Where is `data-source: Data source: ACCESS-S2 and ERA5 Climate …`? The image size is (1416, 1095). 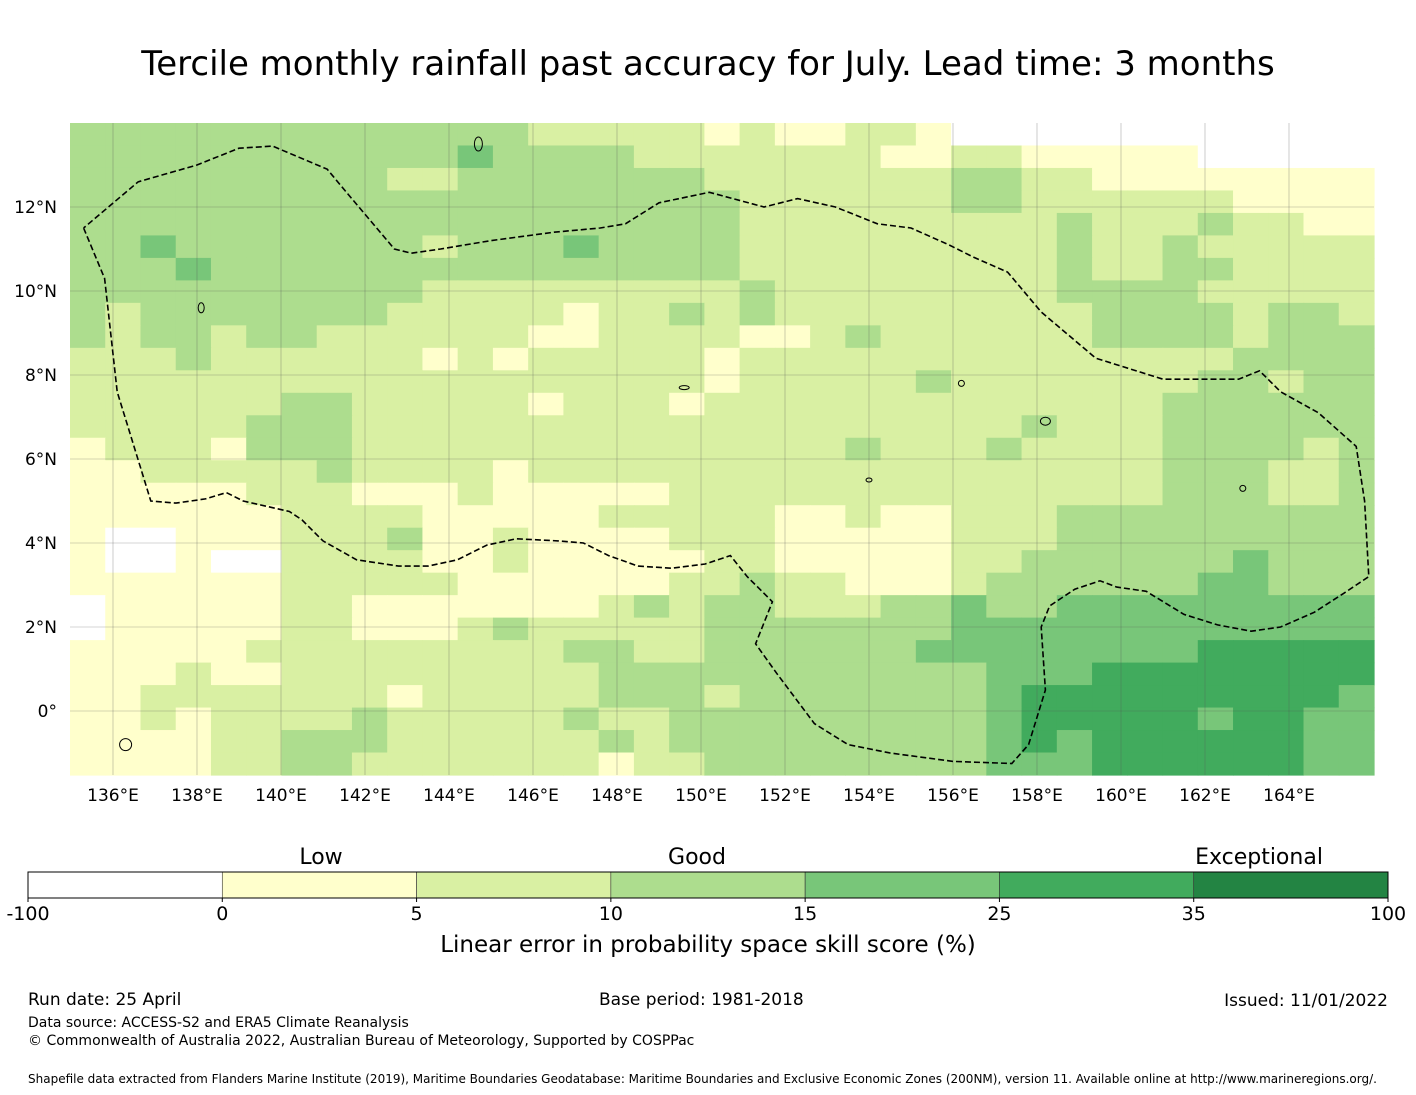
data-source: Data source: ACCESS-S2 and ERA5 Climate … is located at coordinates (218, 1023).